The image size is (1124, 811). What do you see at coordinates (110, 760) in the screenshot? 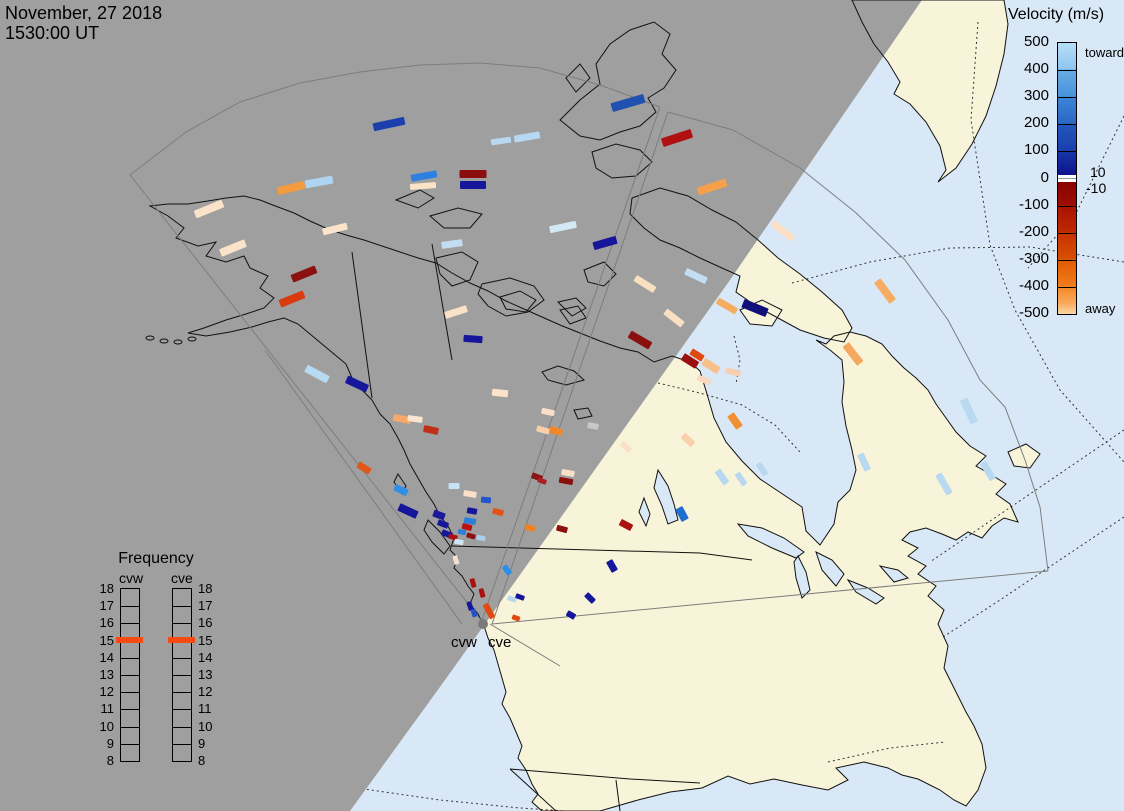
I see `frequency-tick-label: 8` at bounding box center [110, 760].